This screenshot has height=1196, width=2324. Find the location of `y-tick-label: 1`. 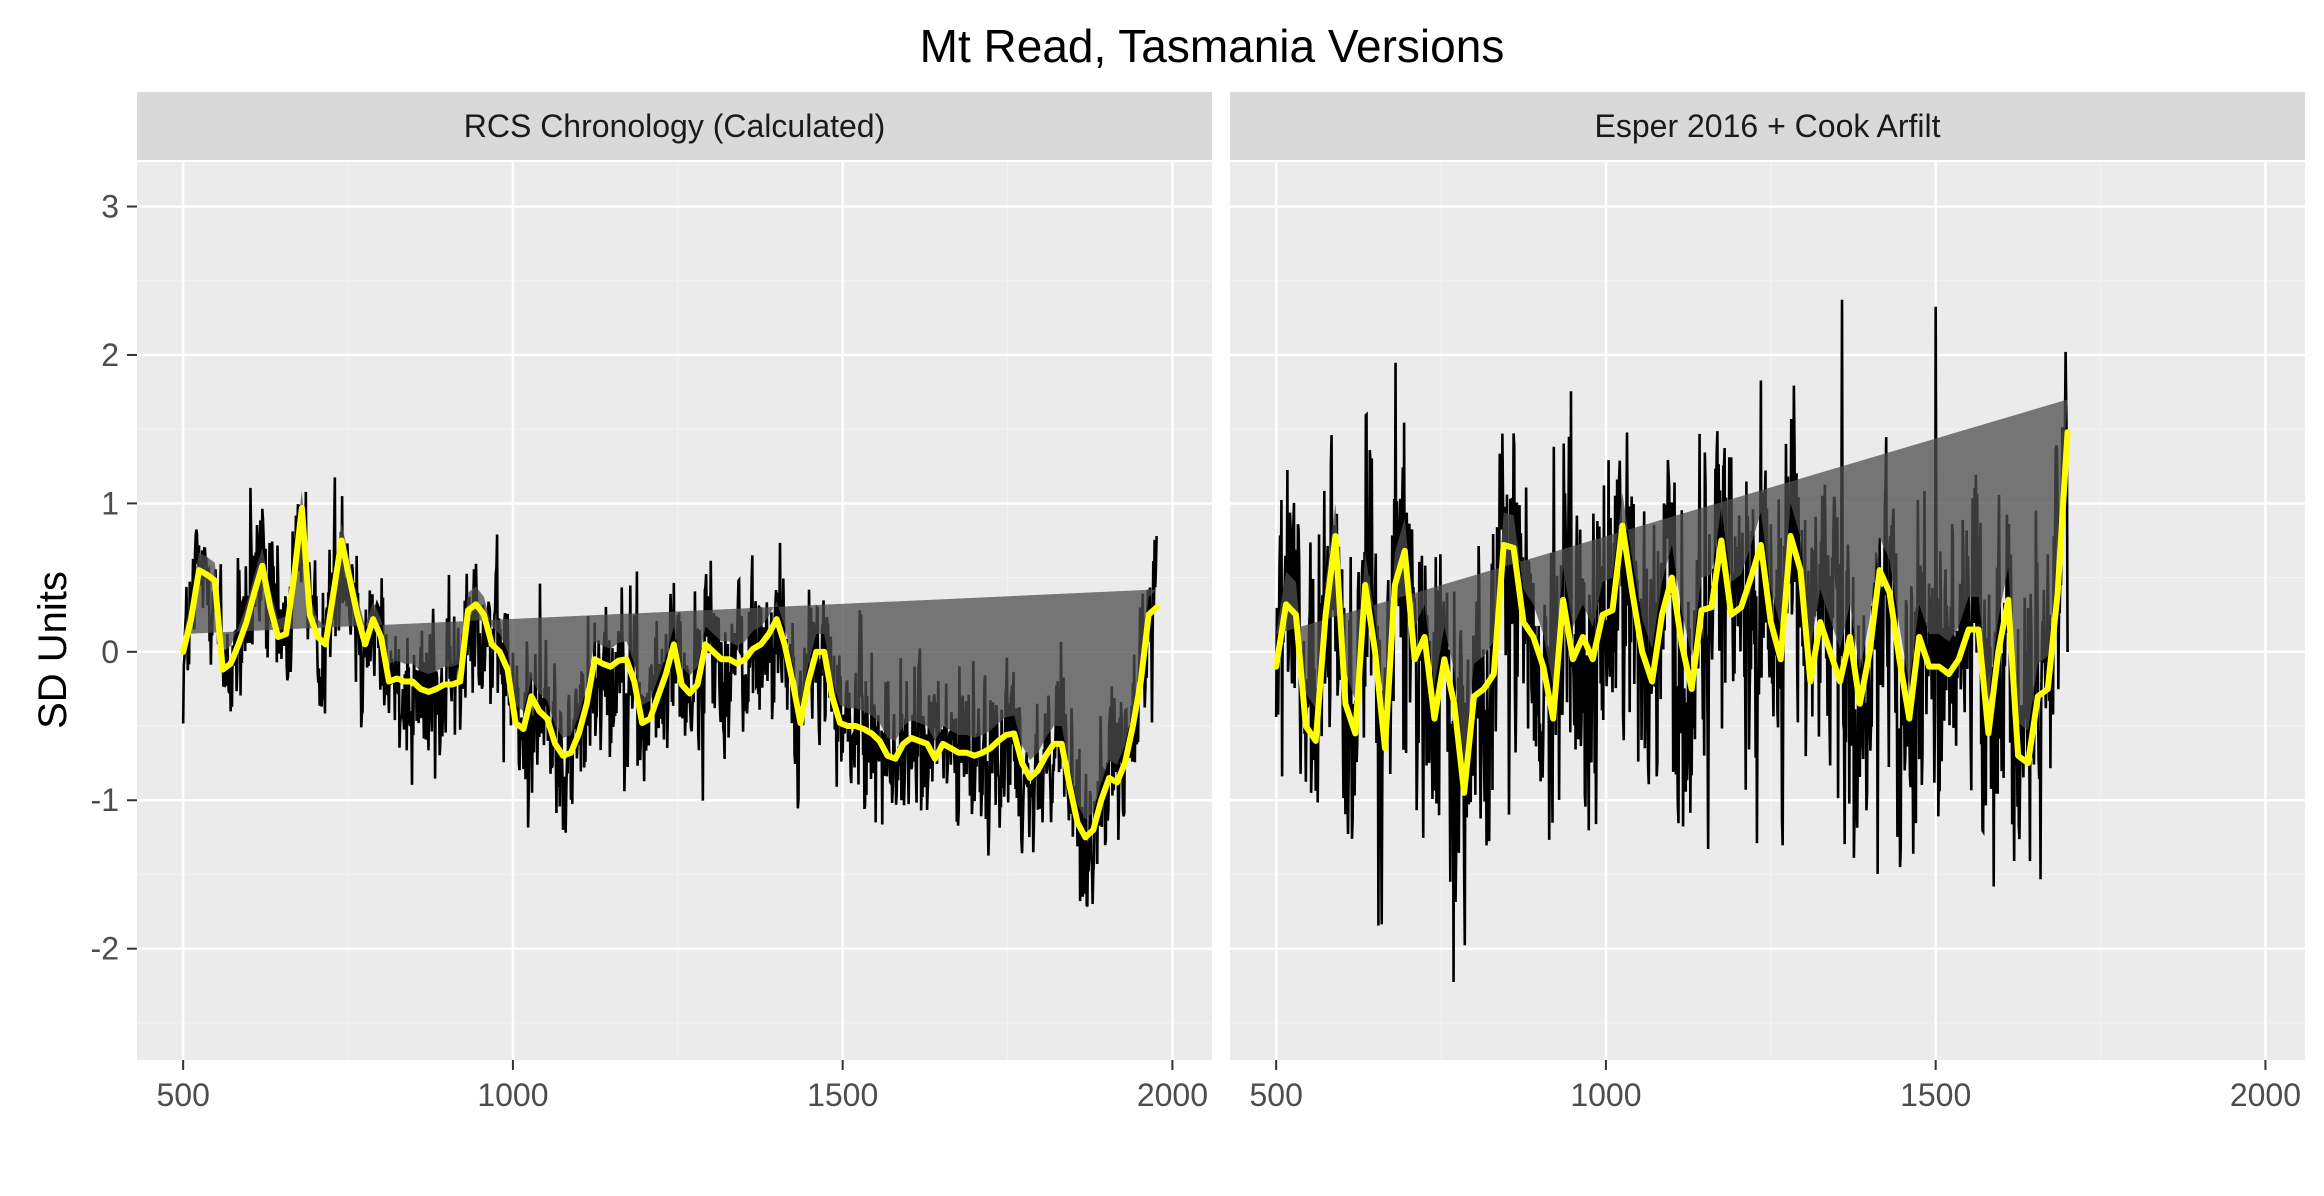

y-tick-label: 1 is located at coordinates (110, 503).